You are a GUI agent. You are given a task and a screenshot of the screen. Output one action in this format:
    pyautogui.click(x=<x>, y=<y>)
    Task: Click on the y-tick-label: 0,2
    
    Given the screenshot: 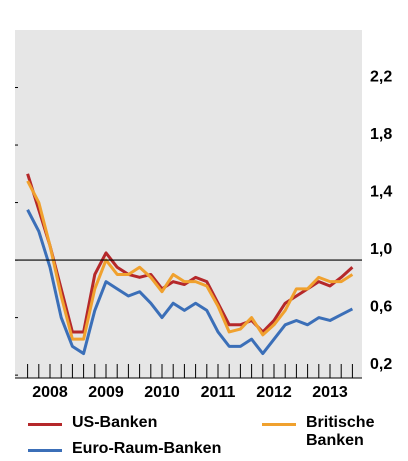 What is the action you would take?
    pyautogui.click(x=381, y=364)
    